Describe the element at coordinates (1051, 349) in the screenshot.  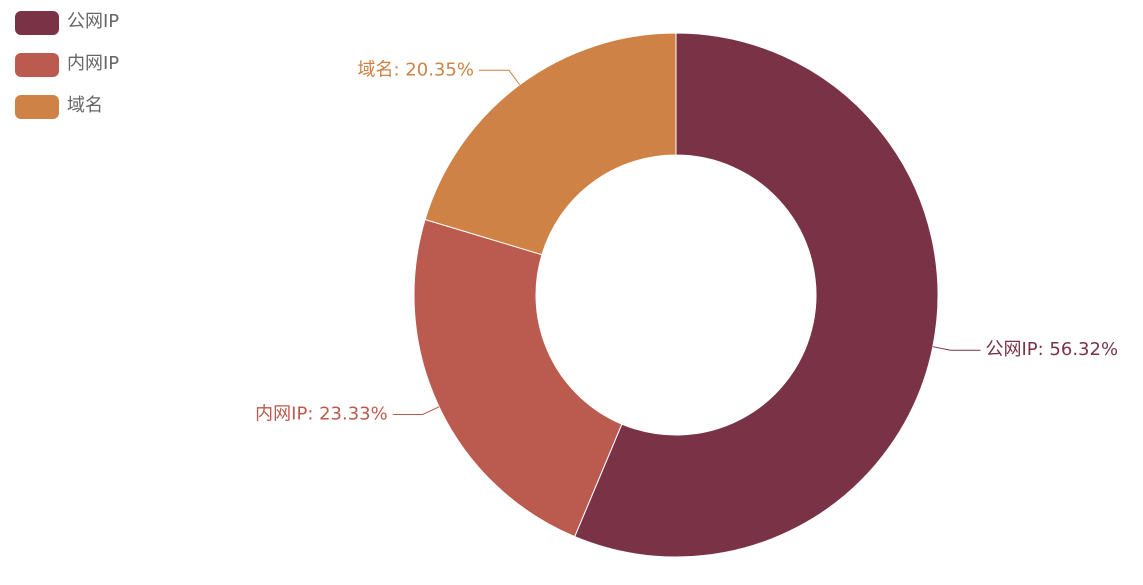
I see `data-label: 公网IP: 56.32%` at that location.